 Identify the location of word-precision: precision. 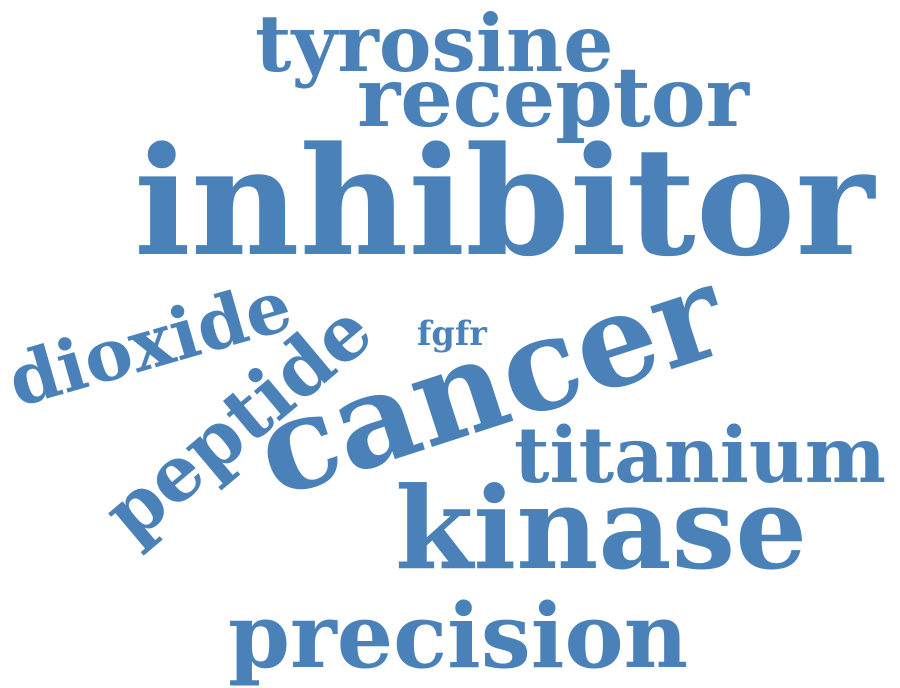
(458, 635).